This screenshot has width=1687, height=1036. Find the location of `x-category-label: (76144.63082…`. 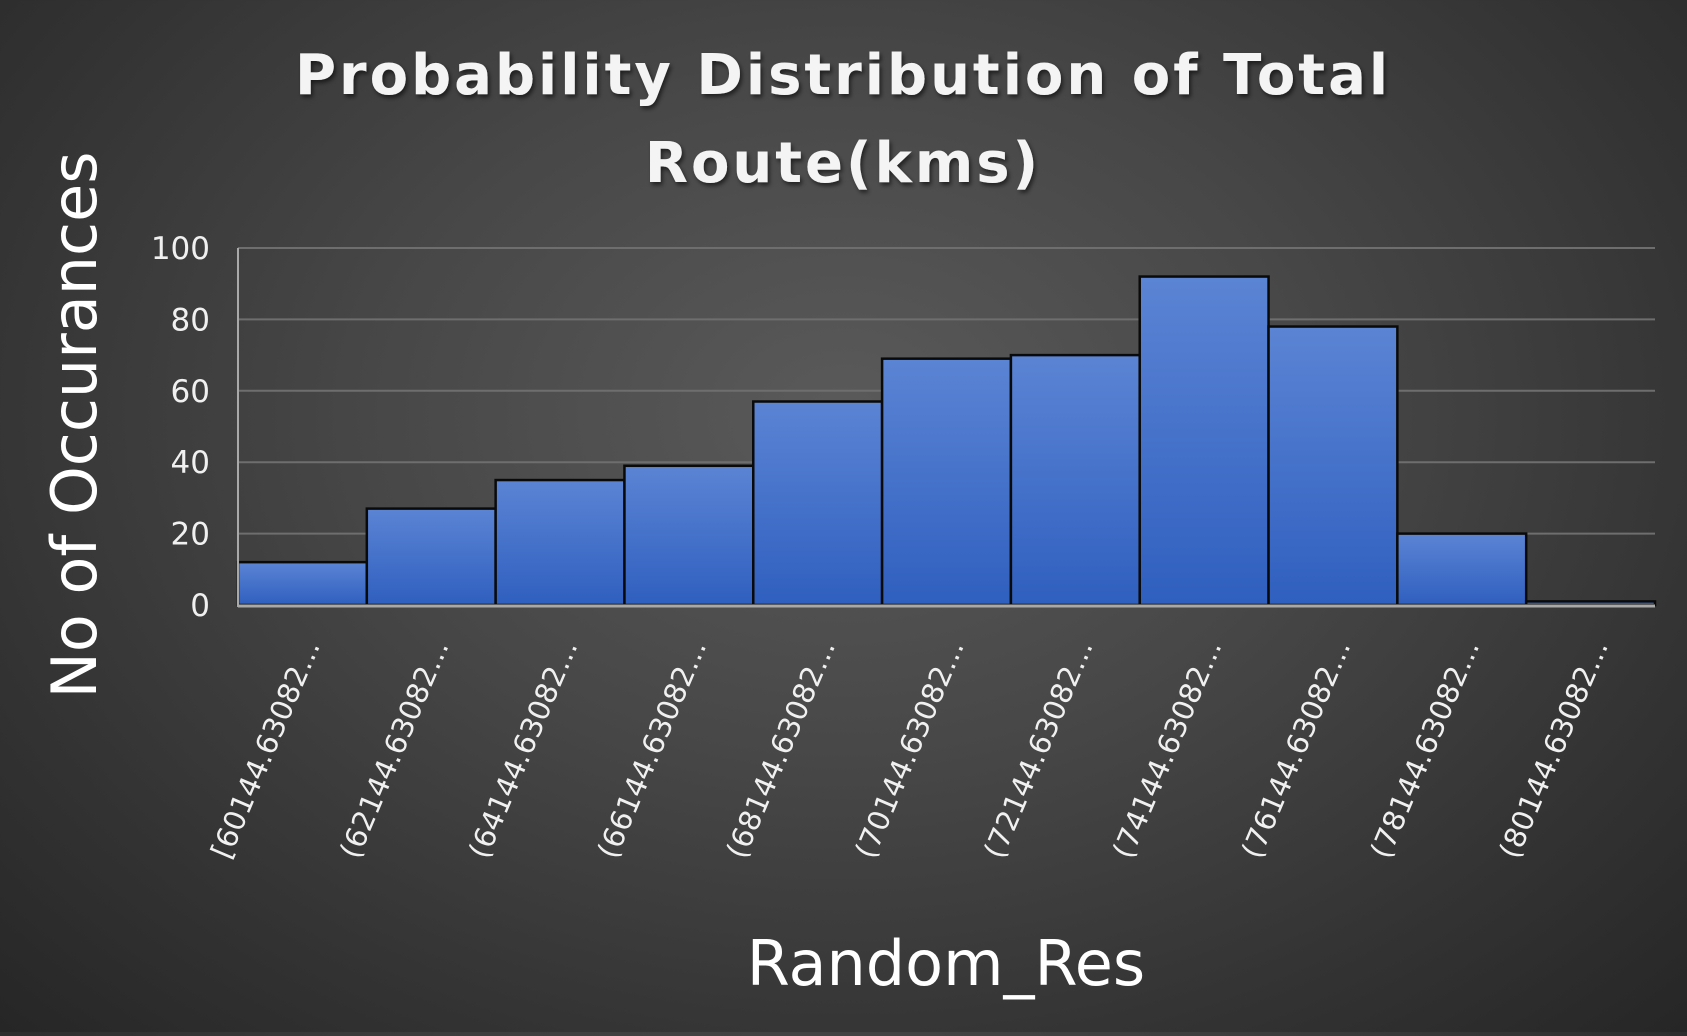

x-category-label: (76144.63082… is located at coordinates (1296, 748).